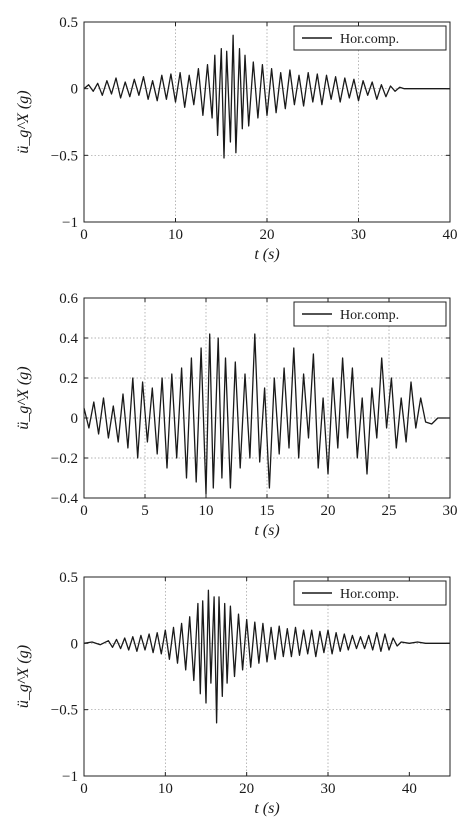 This screenshot has height=835, width=474. I want to click on y-tick-label: 0.4, so click(68, 339).